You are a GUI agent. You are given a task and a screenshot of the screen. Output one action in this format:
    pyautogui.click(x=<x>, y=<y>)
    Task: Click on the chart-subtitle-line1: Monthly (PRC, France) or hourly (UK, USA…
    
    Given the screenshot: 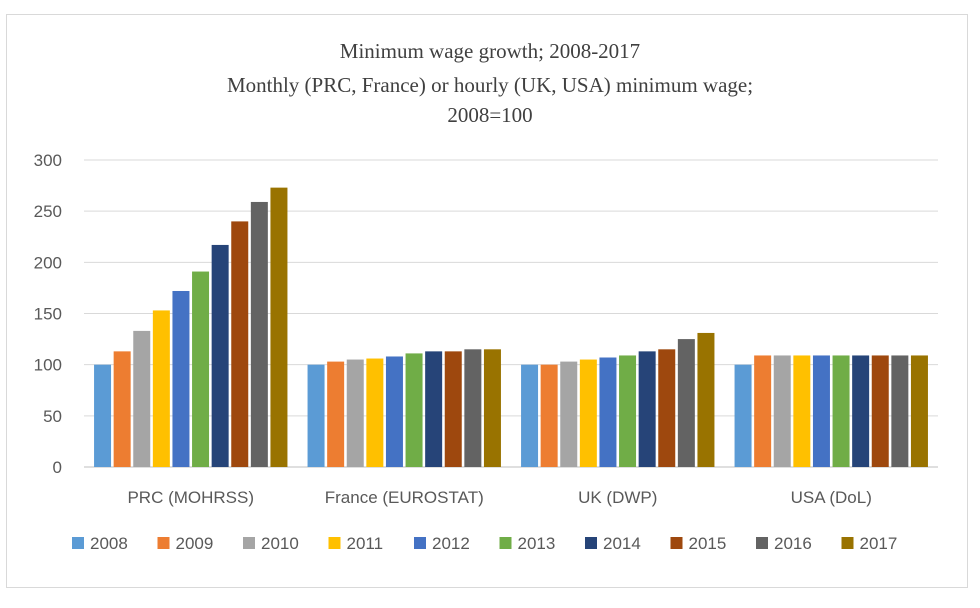 What is the action you would take?
    pyautogui.click(x=490, y=85)
    